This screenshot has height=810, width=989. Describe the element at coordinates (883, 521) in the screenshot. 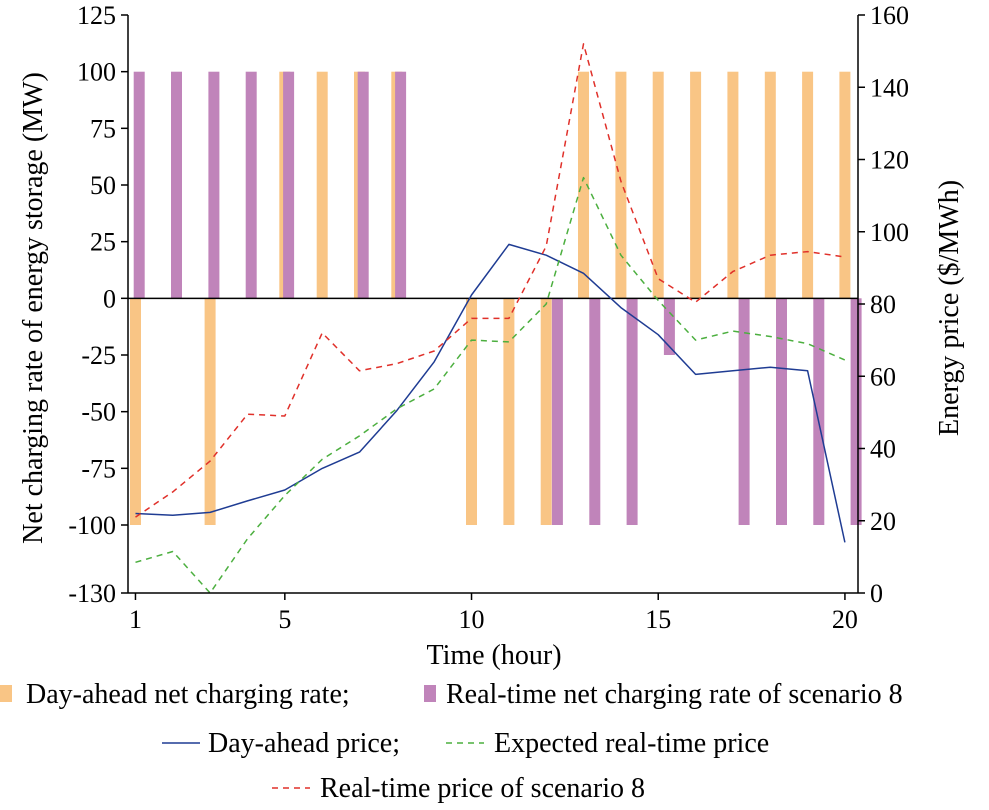

I see `right-y-tick-label: 20` at that location.